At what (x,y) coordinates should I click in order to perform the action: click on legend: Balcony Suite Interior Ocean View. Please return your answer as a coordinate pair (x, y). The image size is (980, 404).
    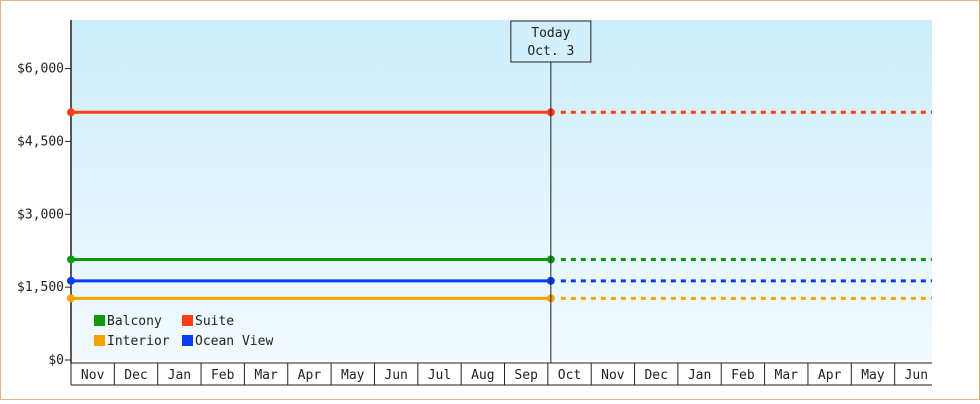
    Looking at the image, I should click on (183, 331).